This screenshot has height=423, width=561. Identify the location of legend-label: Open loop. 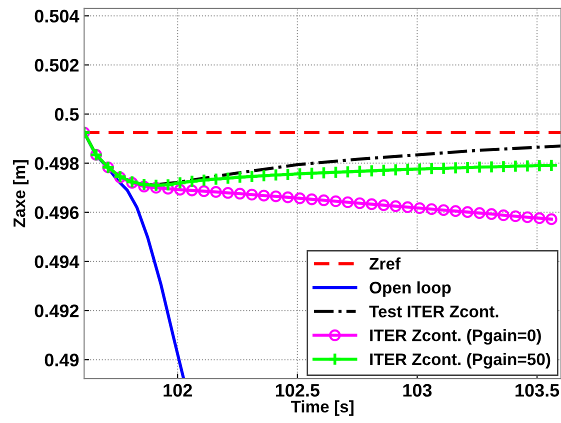
(410, 289).